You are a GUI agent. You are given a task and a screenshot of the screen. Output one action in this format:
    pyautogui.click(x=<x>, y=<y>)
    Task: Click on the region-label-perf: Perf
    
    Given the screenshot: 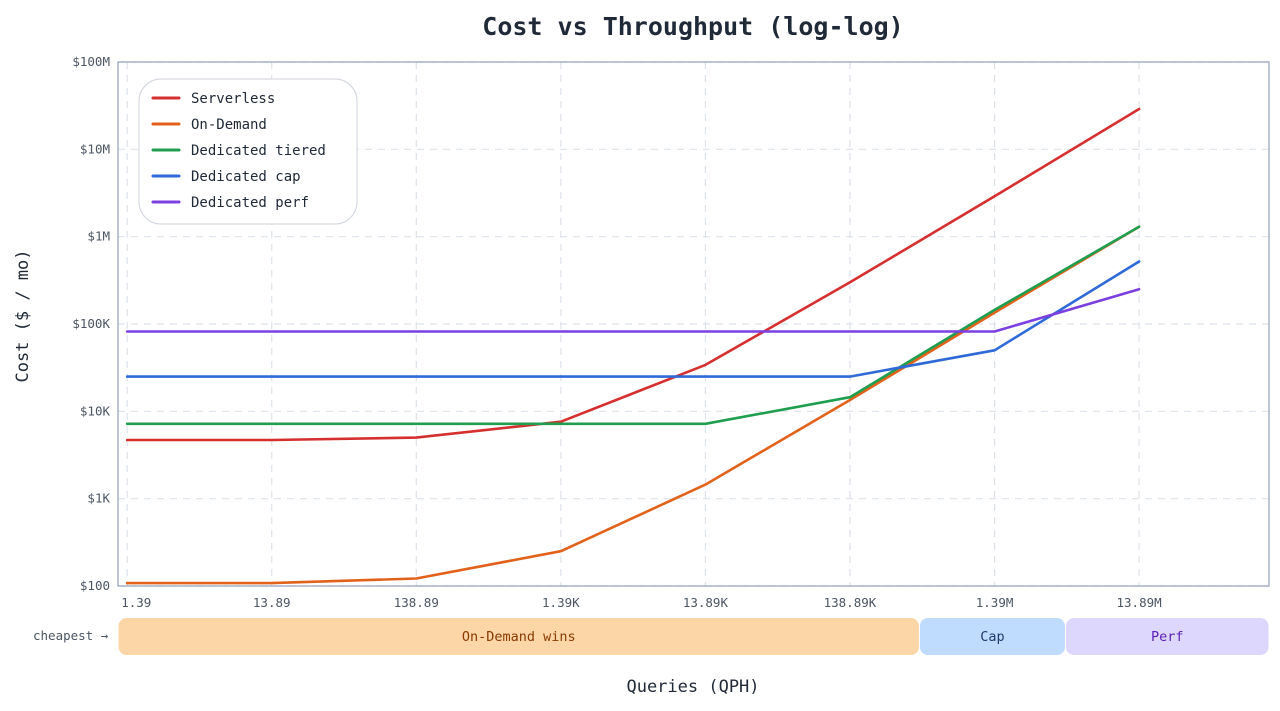 What is the action you would take?
    pyautogui.click(x=1167, y=637)
    